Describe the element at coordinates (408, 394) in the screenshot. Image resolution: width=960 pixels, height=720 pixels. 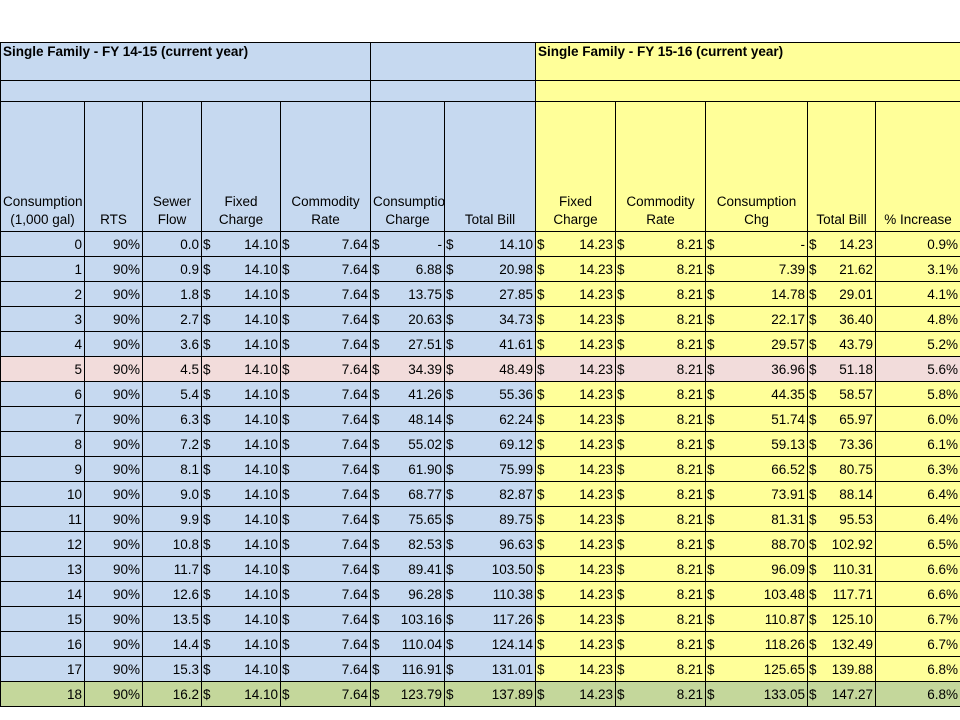
I see `cell-consumption-charge: $41.26` at that location.